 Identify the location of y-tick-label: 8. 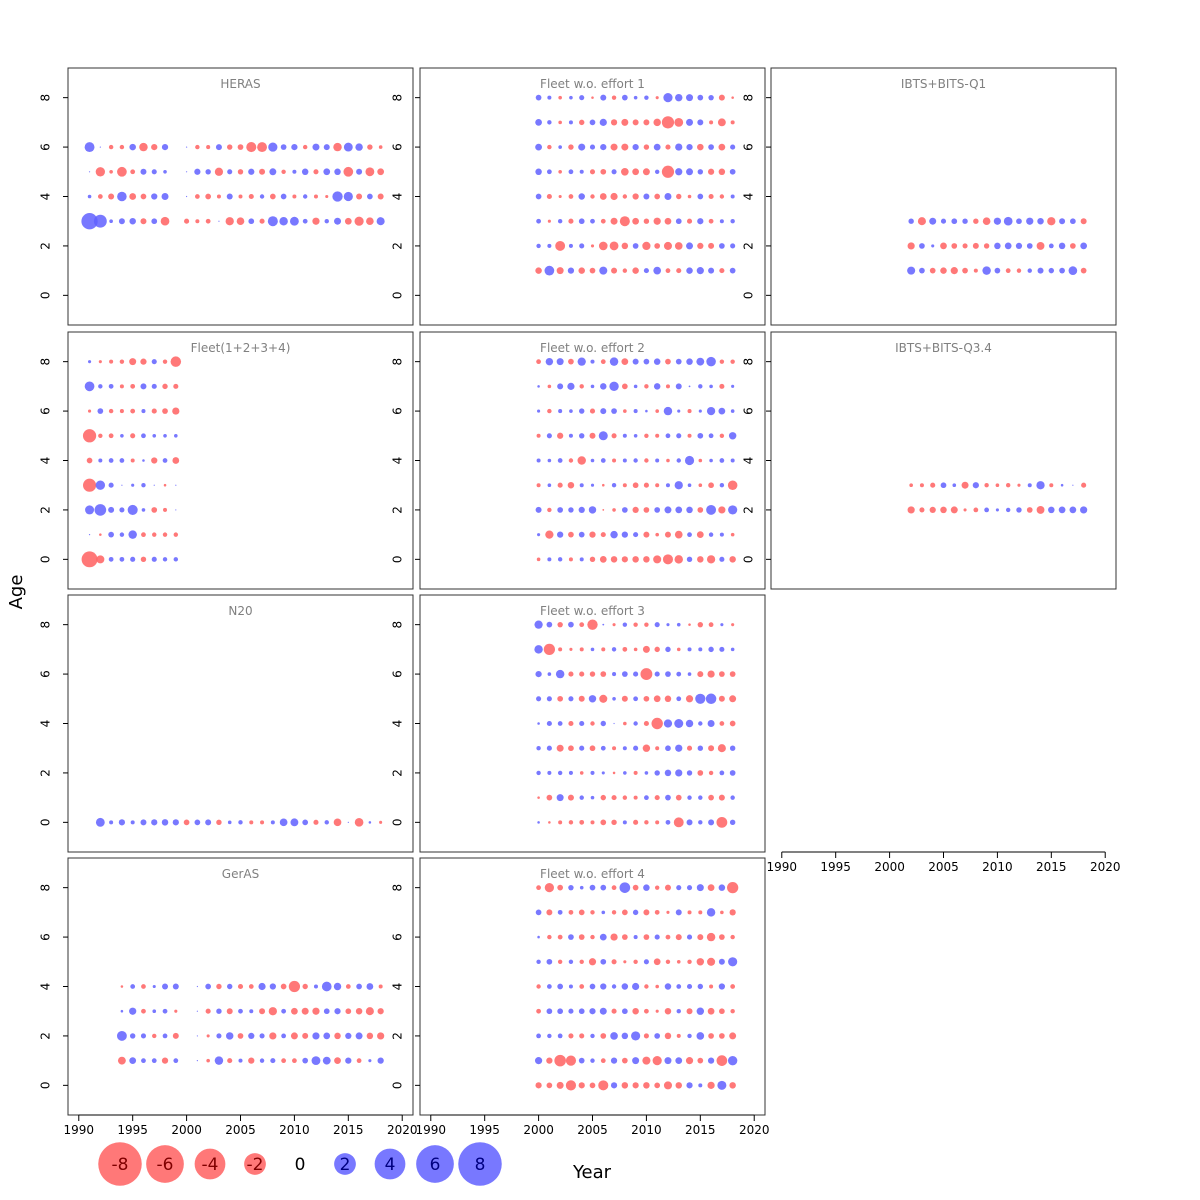
(46, 625).